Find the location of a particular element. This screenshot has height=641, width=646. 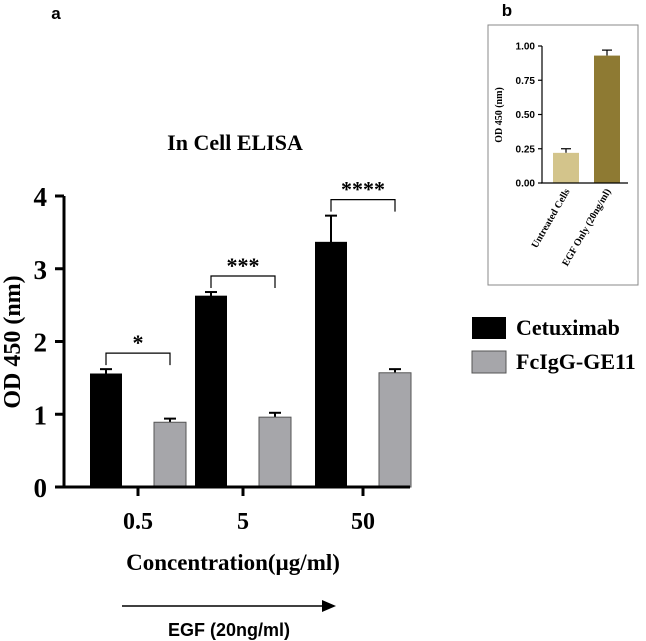

significance-label: * is located at coordinates (138, 342).